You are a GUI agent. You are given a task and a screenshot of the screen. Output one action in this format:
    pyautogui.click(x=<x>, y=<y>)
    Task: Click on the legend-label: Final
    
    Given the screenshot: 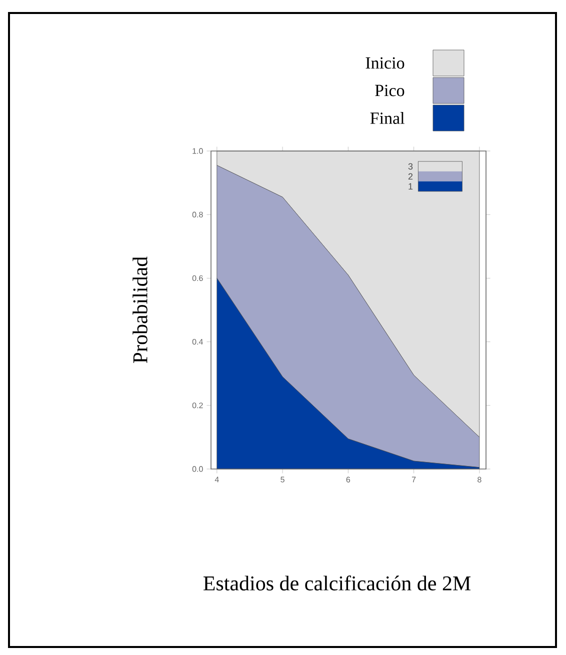 What is the action you would take?
    pyautogui.click(x=387, y=118)
    